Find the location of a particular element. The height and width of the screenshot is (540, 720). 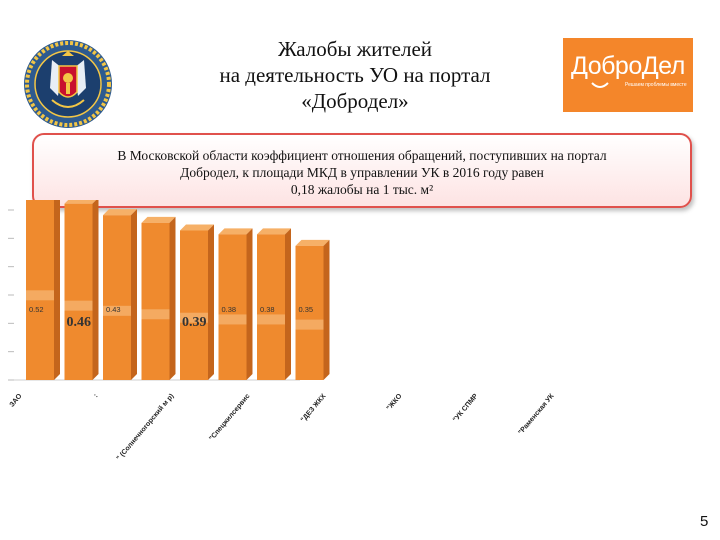

category-label: "Раменская УК is located at coordinates (536, 414).